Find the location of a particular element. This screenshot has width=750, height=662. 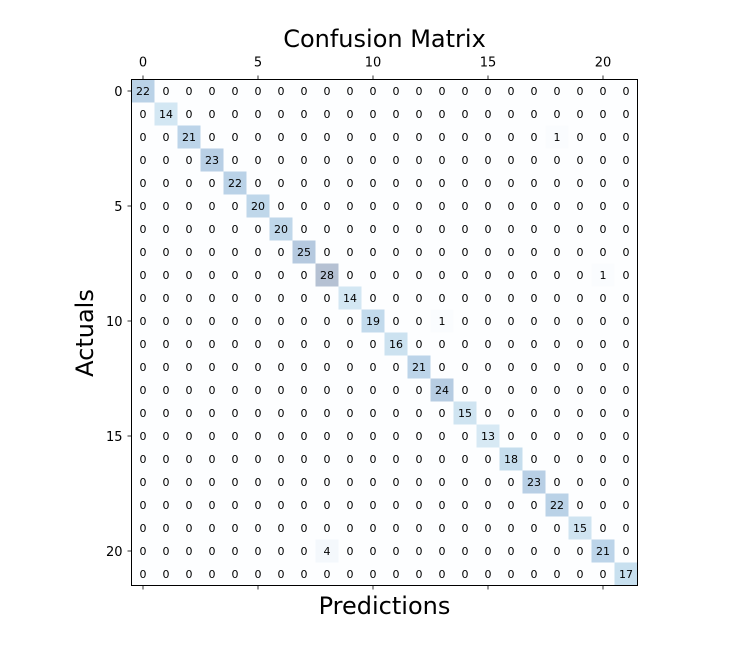

cell-value-label-6-8: 0 is located at coordinates (327, 229).